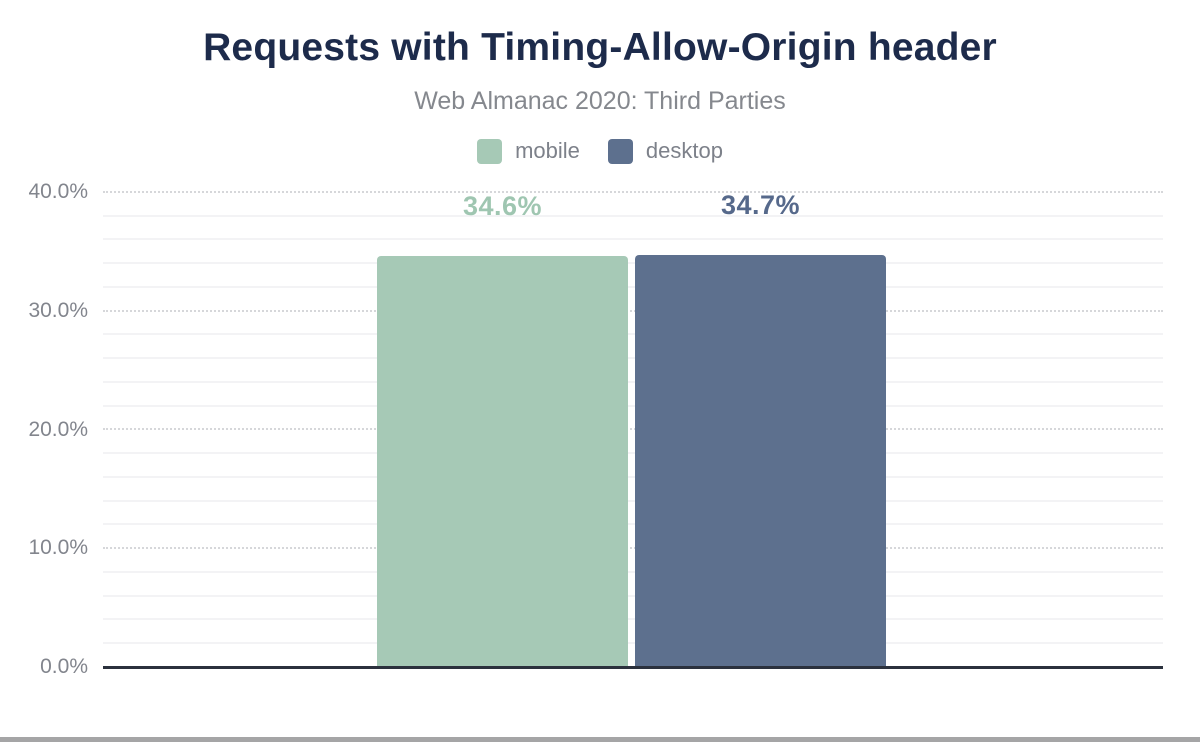  What do you see at coordinates (600, 151) in the screenshot?
I see `chart-legend: mobile desktop` at bounding box center [600, 151].